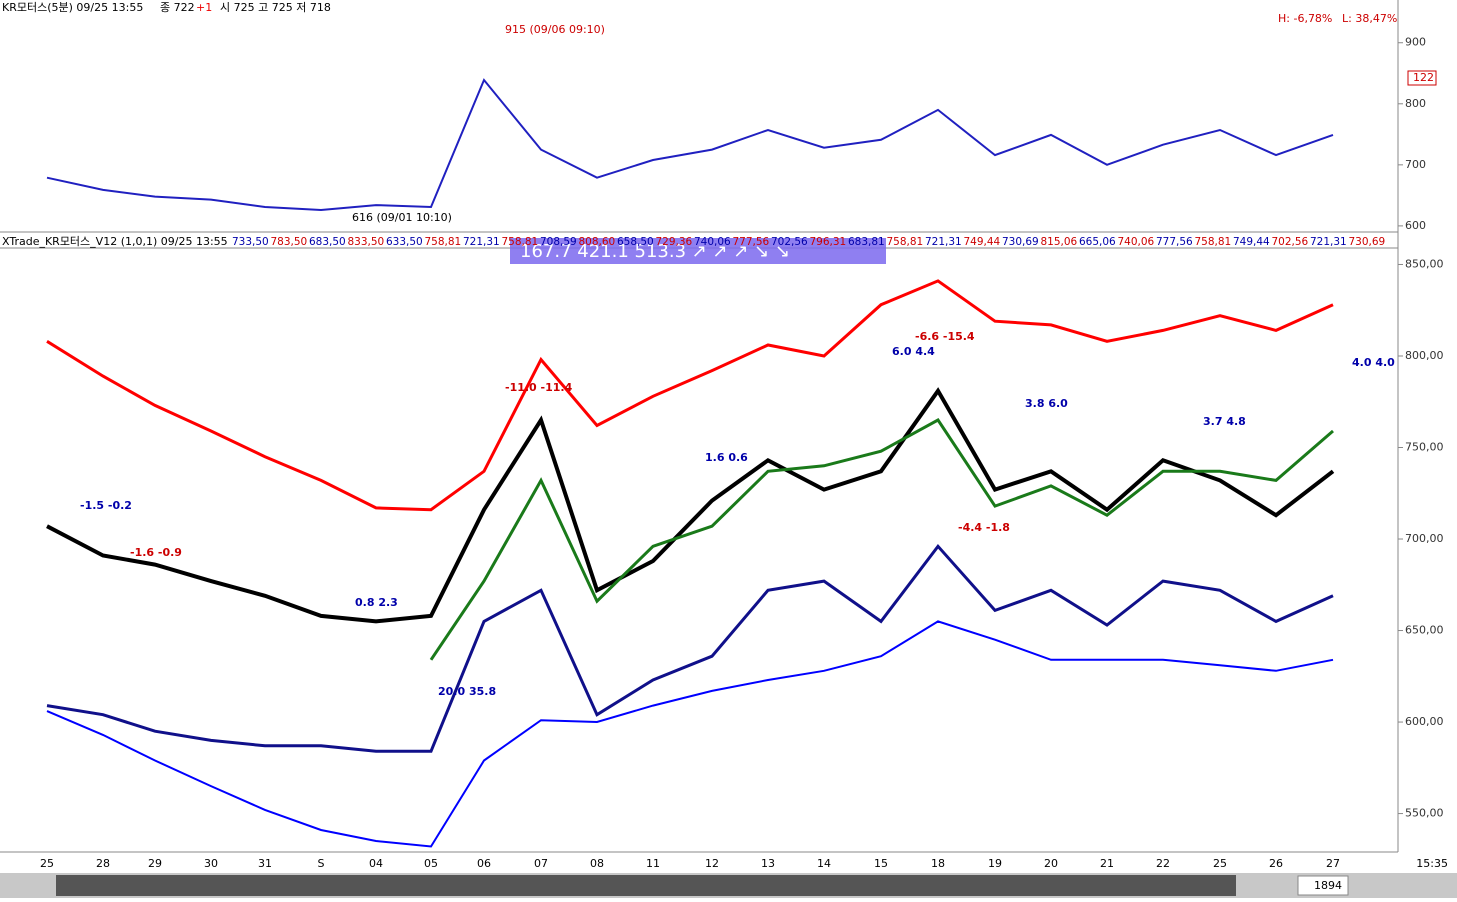 Image resolution: width=1457 pixels, height=902 pixels. I want to click on x-tick-label: 12, so click(712, 863).